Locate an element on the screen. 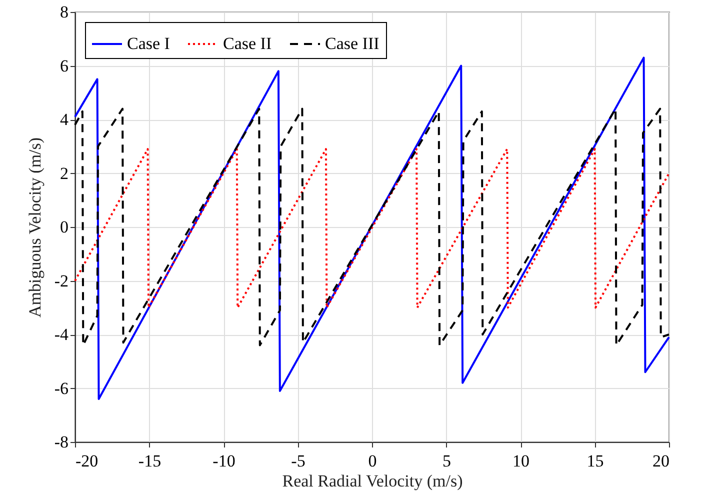 Image resolution: width=710 pixels, height=503 pixels. y-tick-label: 2 is located at coordinates (64, 173).